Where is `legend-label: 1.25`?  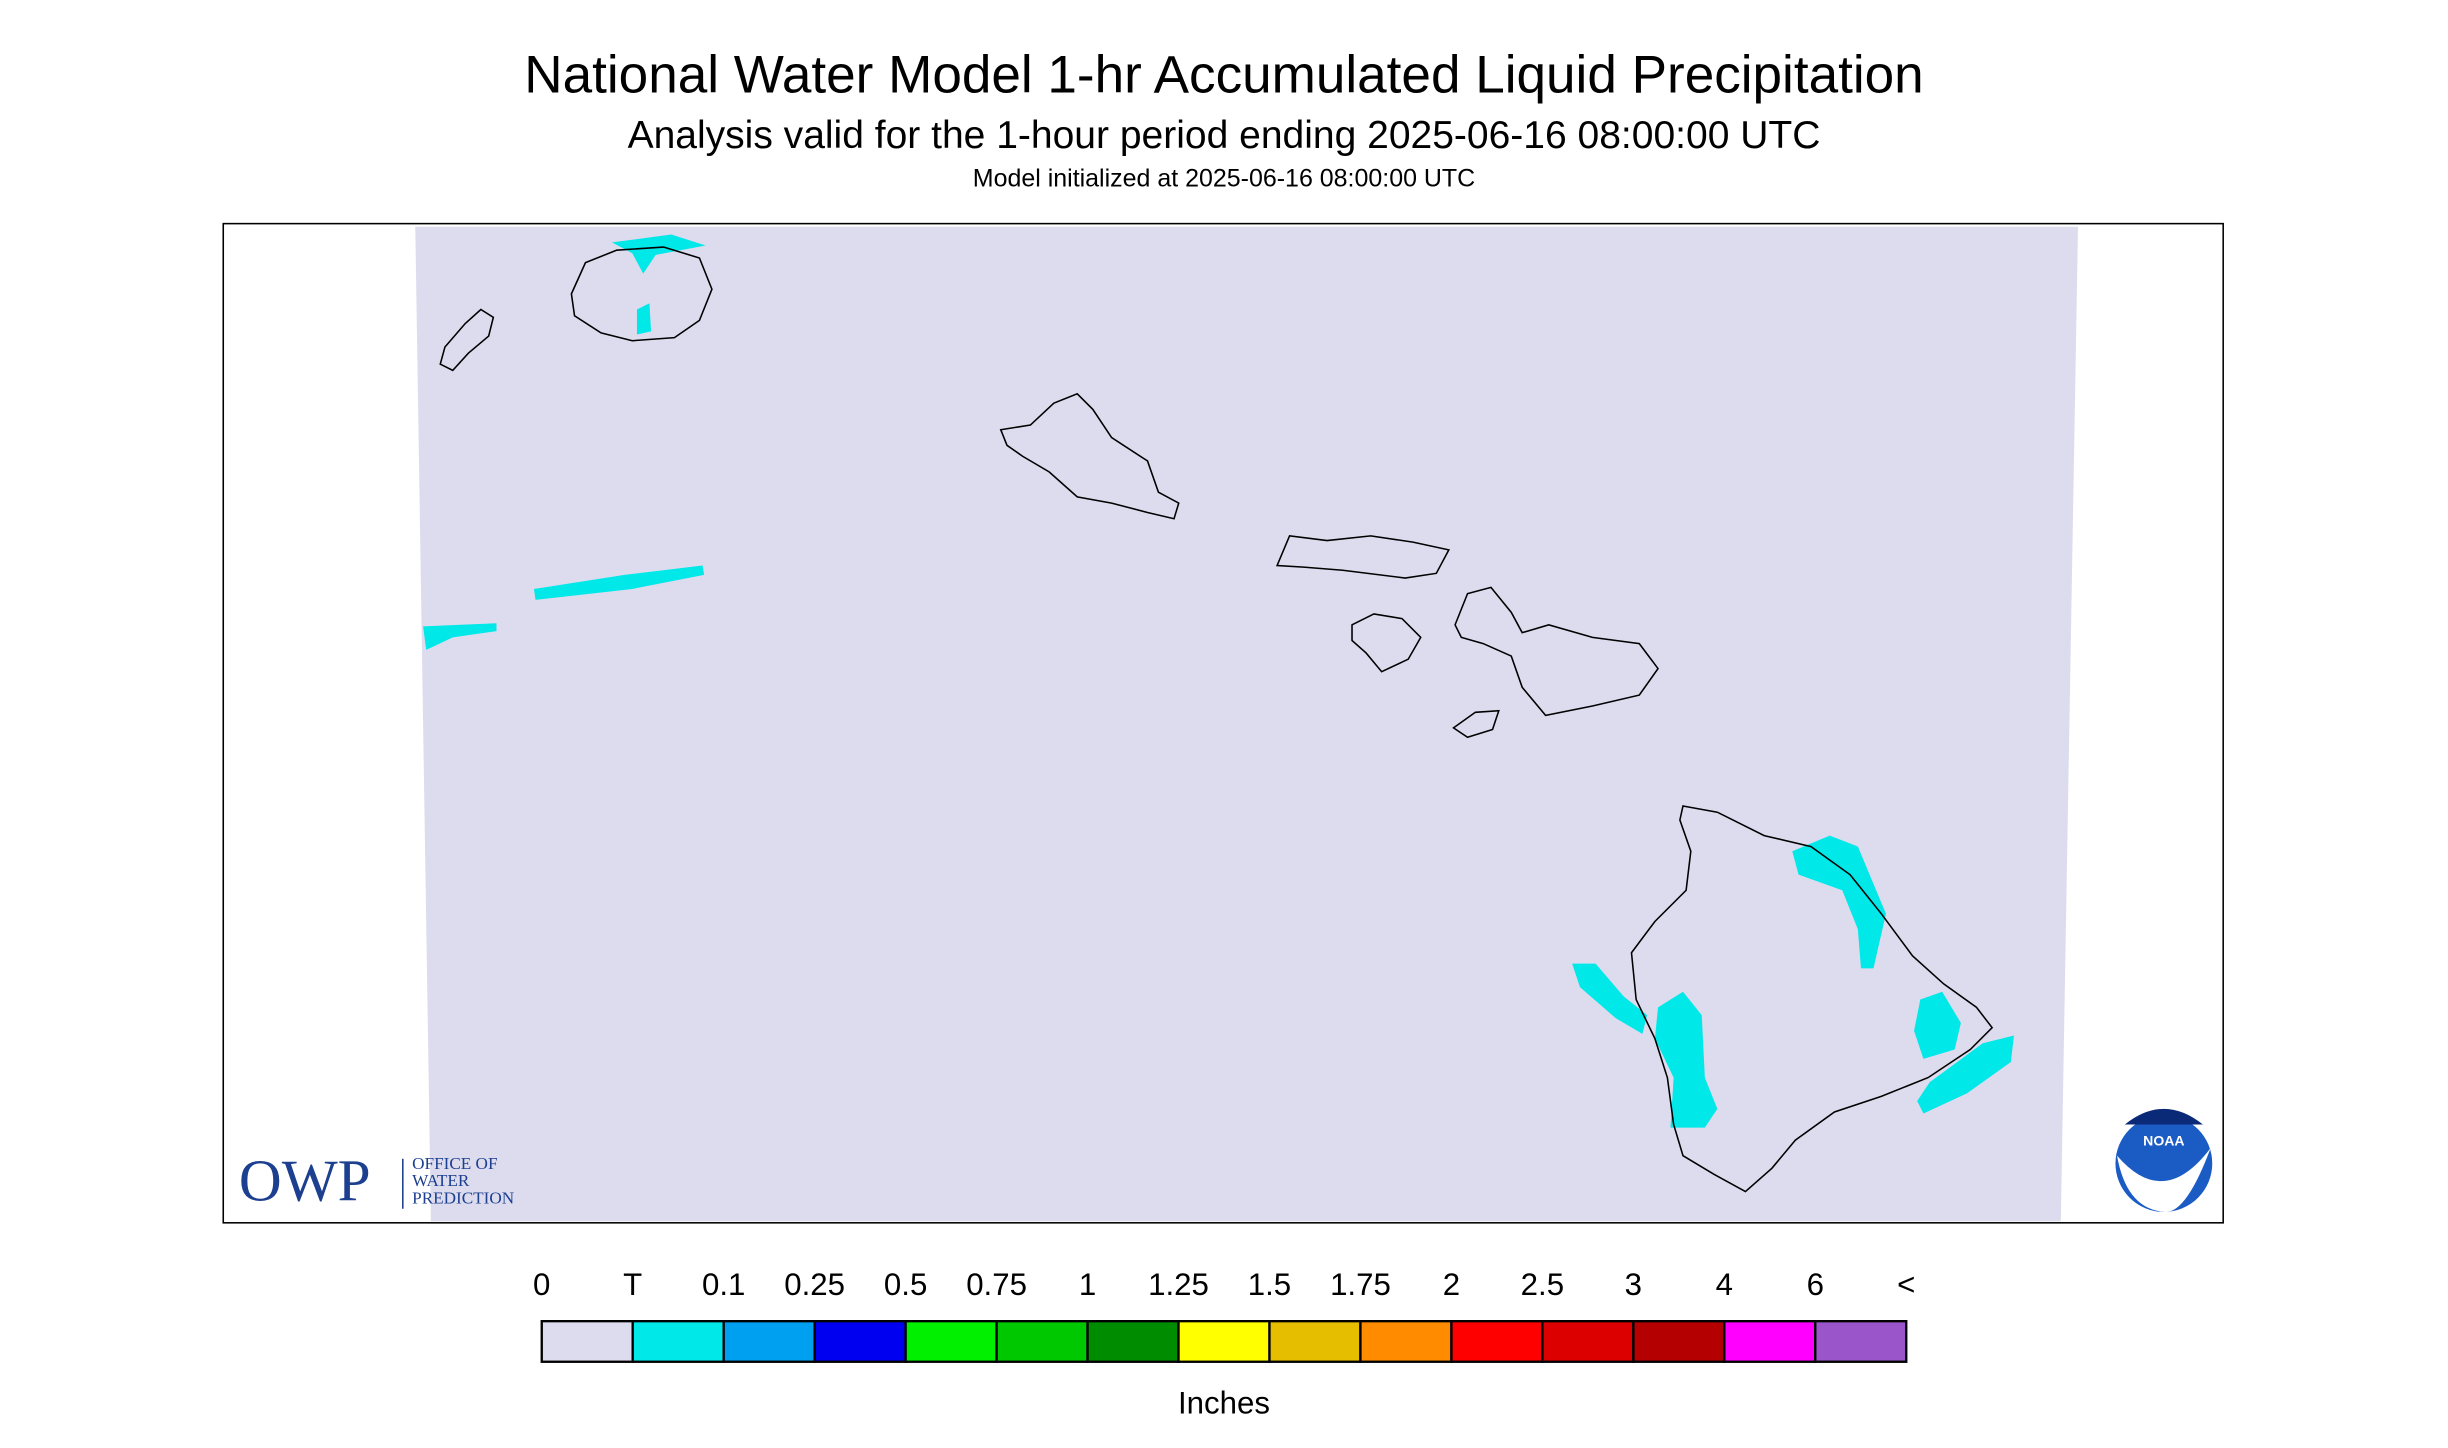 legend-label: 1.25 is located at coordinates (1178, 1284).